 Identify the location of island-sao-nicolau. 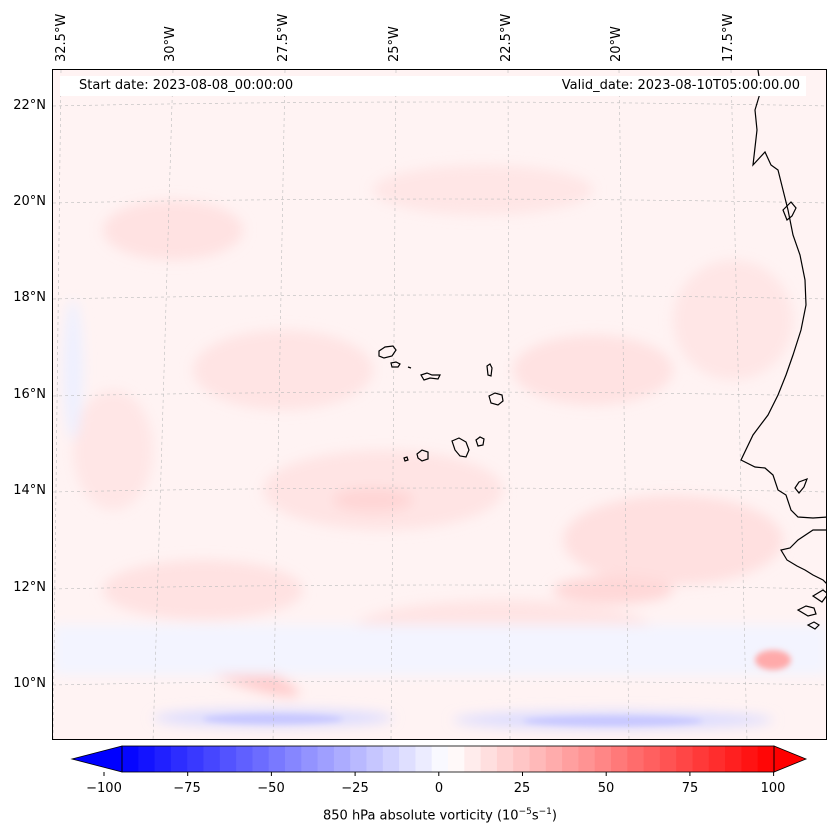
(430, 376).